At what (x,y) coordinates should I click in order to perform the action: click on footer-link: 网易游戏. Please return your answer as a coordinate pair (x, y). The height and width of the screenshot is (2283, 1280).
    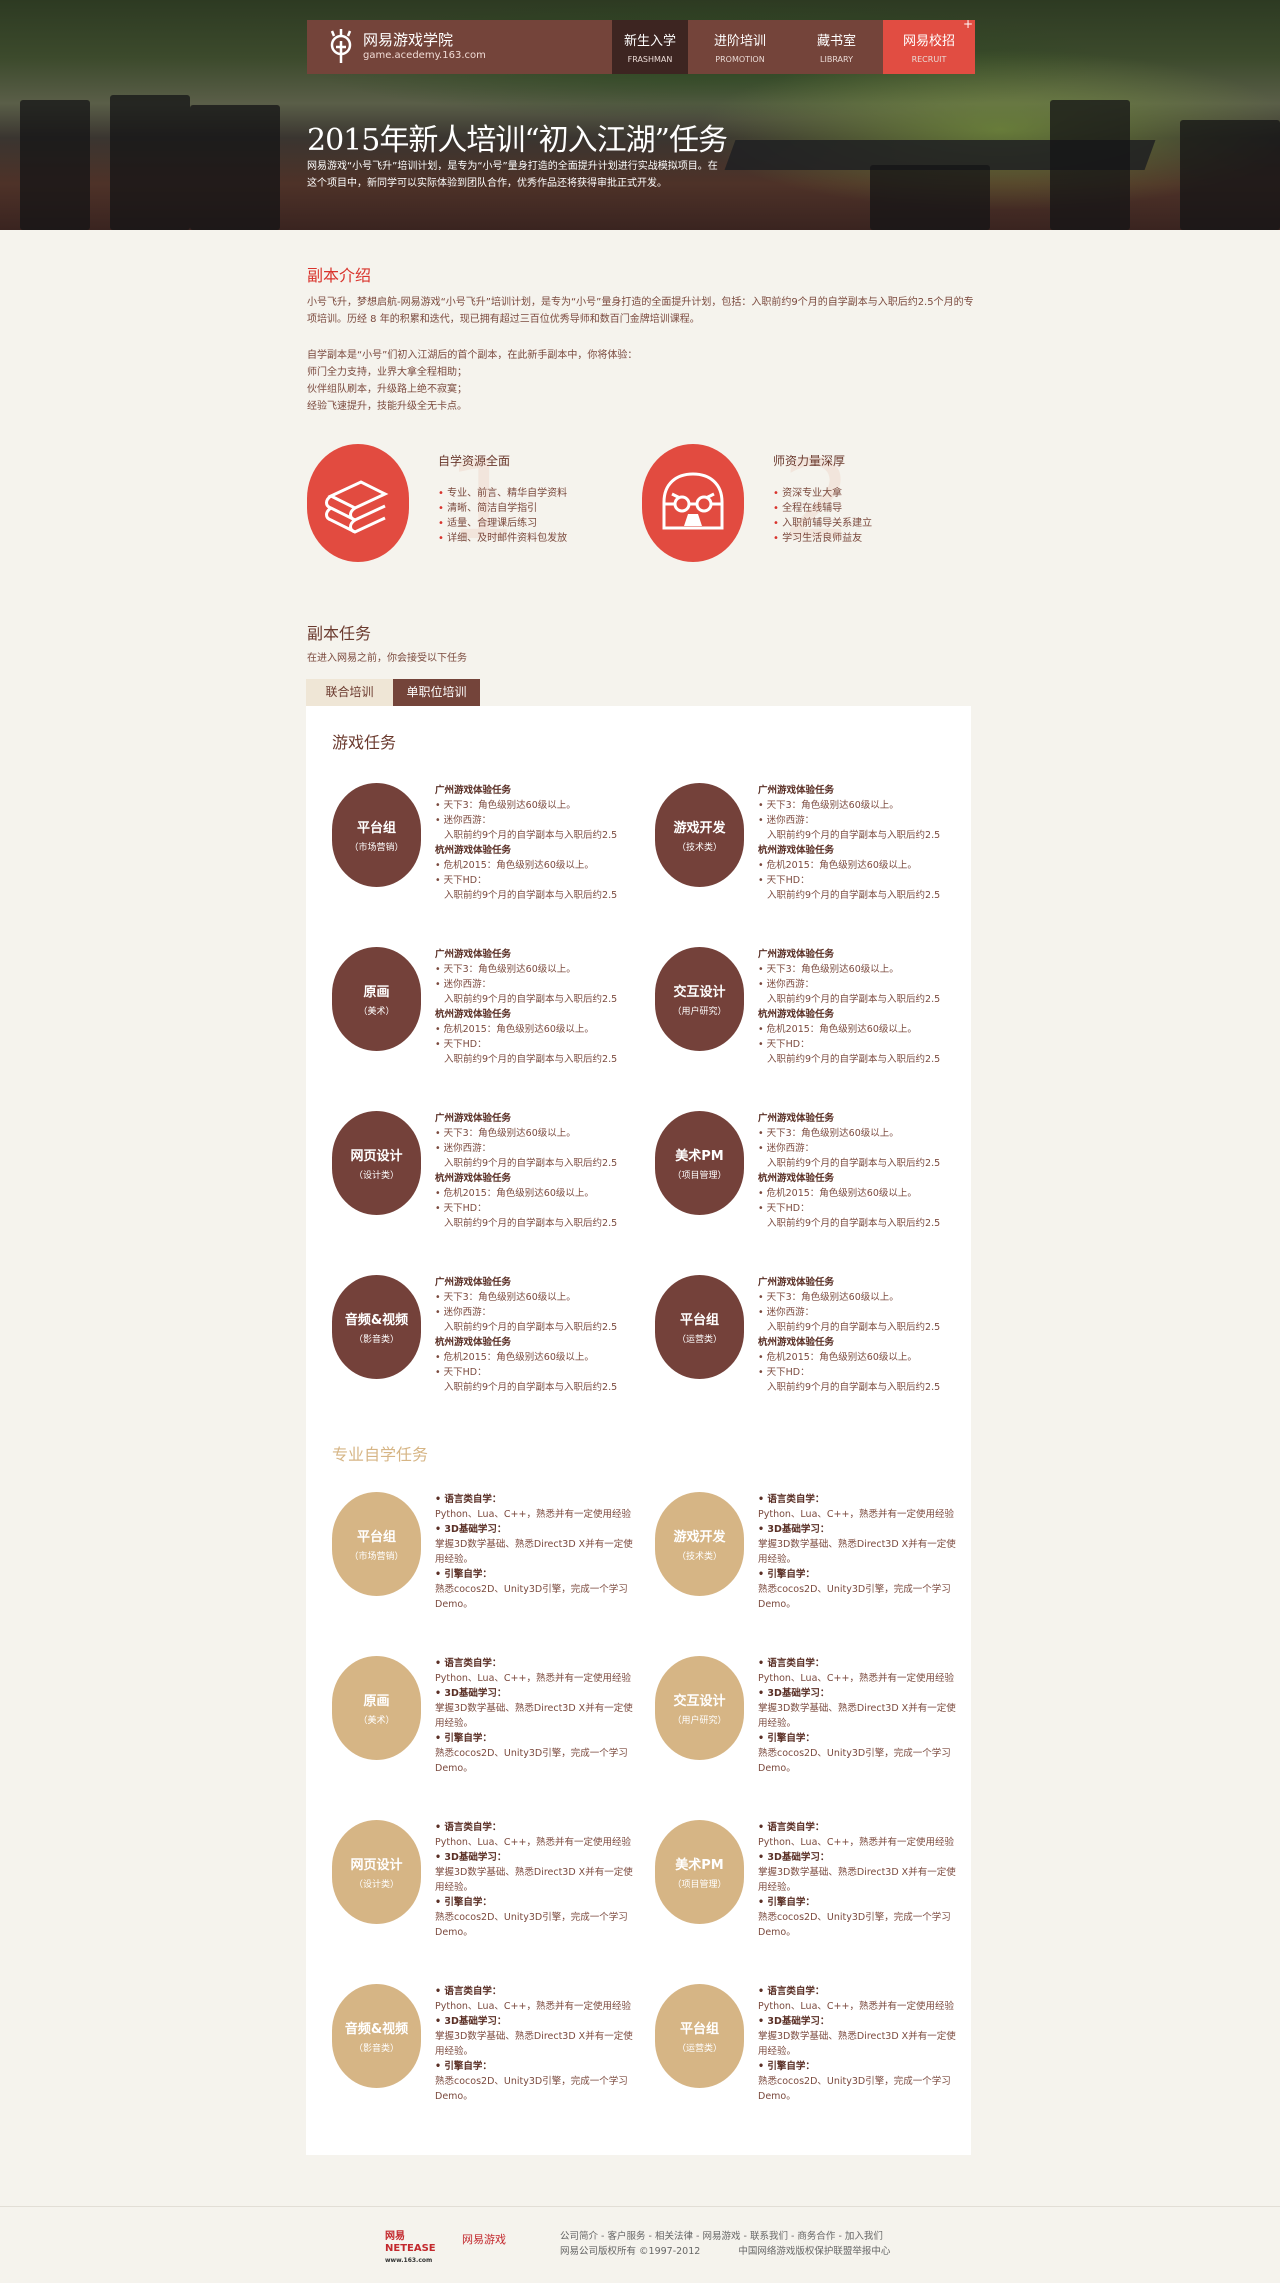
    Looking at the image, I should click on (721, 2236).